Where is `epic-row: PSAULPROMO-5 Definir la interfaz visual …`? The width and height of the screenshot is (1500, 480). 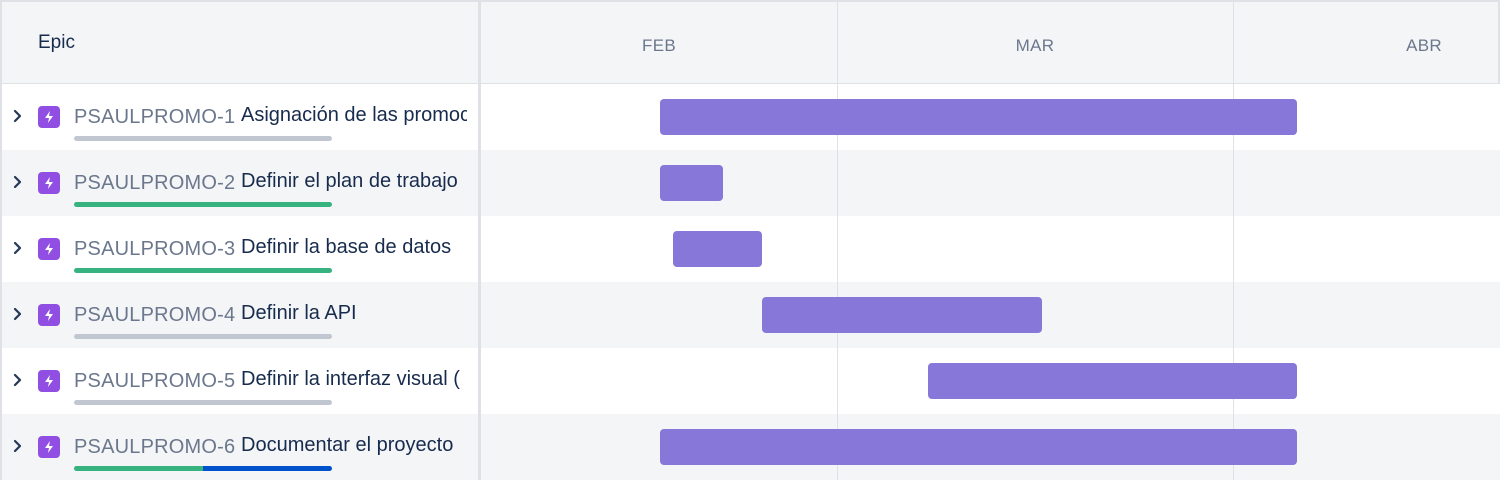 epic-row: PSAULPROMO-5 Definir la interfaz visual … is located at coordinates (240, 381).